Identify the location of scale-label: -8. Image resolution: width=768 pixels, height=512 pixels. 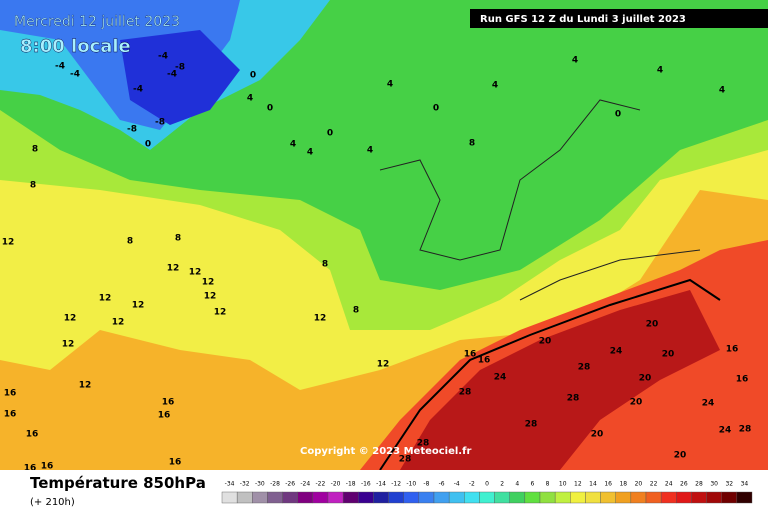
(426, 484).